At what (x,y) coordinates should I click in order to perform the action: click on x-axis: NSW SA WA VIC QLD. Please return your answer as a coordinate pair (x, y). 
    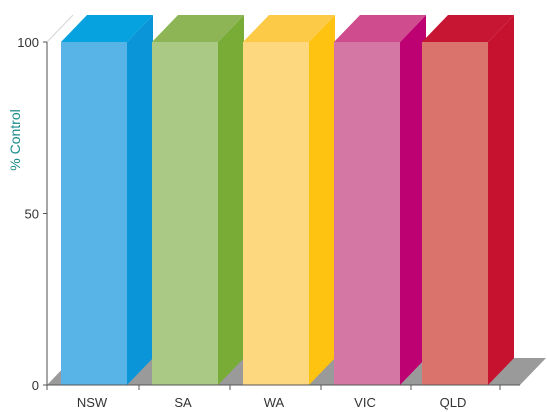
    Looking at the image, I should click on (283, 397).